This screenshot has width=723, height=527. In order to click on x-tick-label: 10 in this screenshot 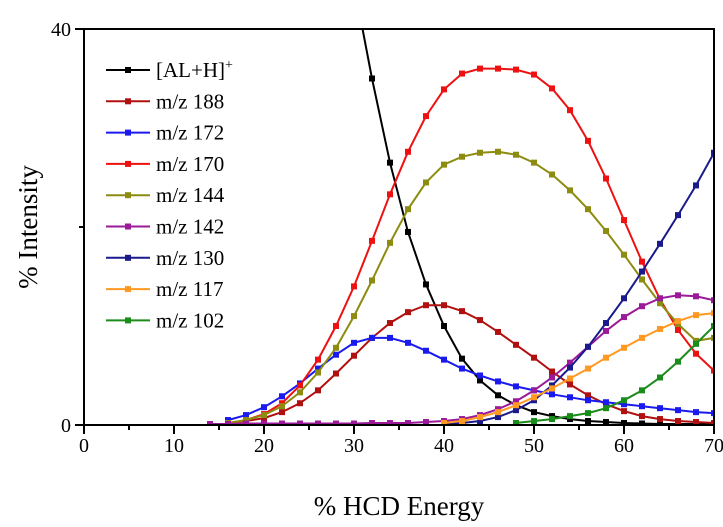, I will do `click(174, 446)`.